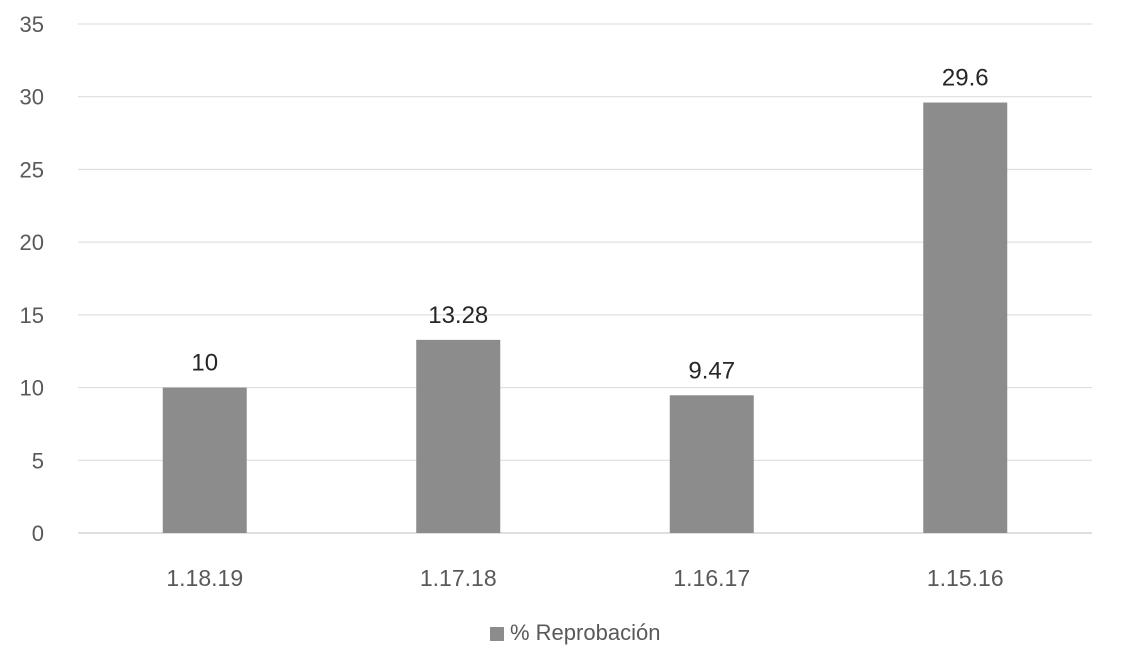 Image resolution: width=1126 pixels, height=657 pixels. I want to click on bar-1.15.16, so click(965, 317).